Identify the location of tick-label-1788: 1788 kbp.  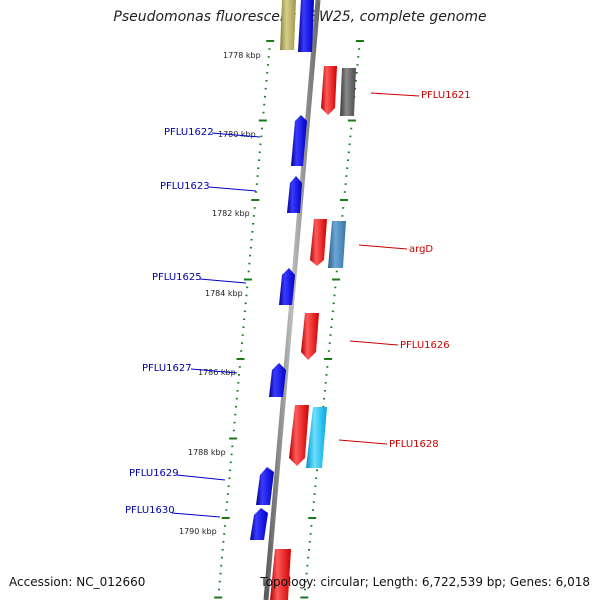
(207, 452).